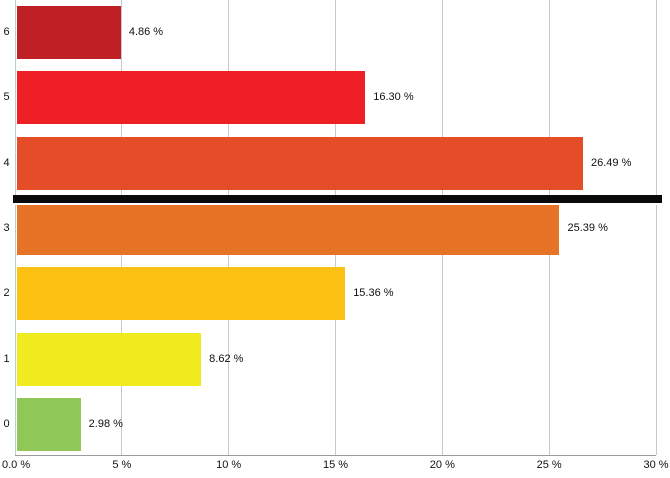  I want to click on x-tick-label-20%: 20 %, so click(442, 465).